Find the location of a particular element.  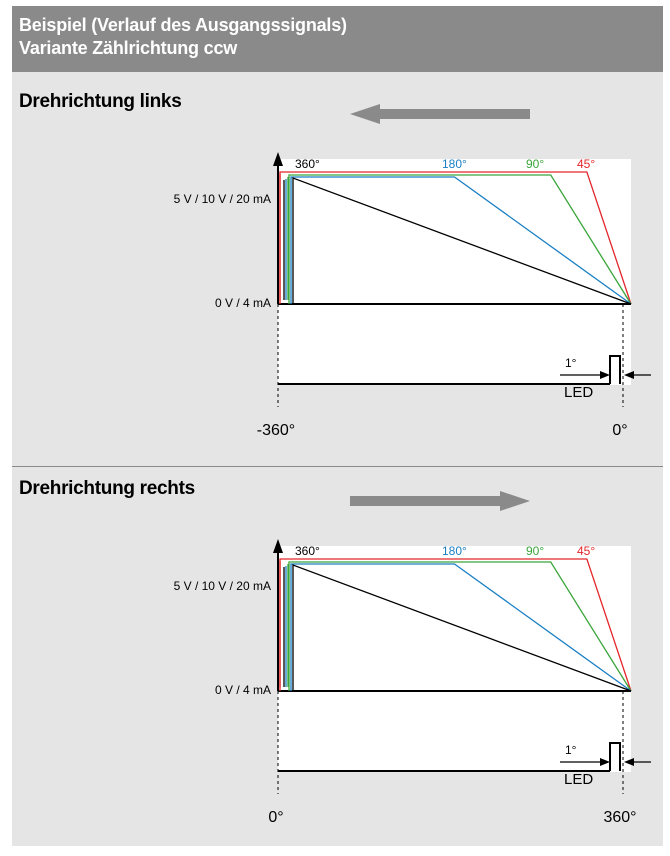

arrow-left-icon is located at coordinates (440, 114).